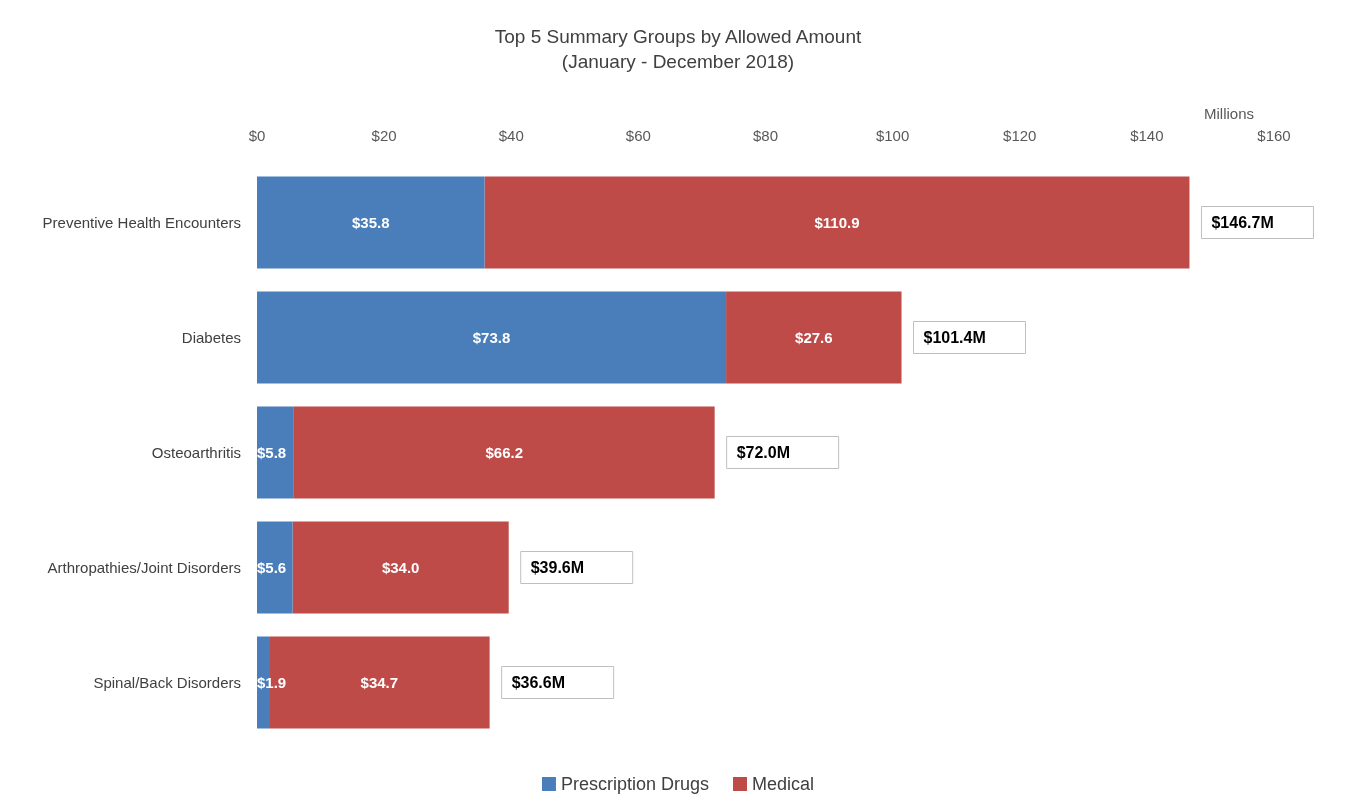  I want to click on data-label: $35.8, so click(371, 222).